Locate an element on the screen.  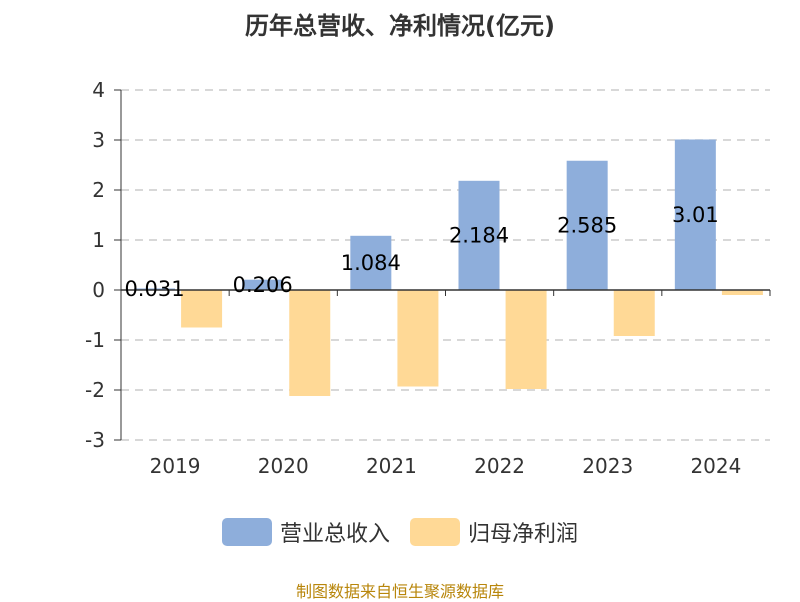
data-label-revenue: 2.585 is located at coordinates (587, 225).